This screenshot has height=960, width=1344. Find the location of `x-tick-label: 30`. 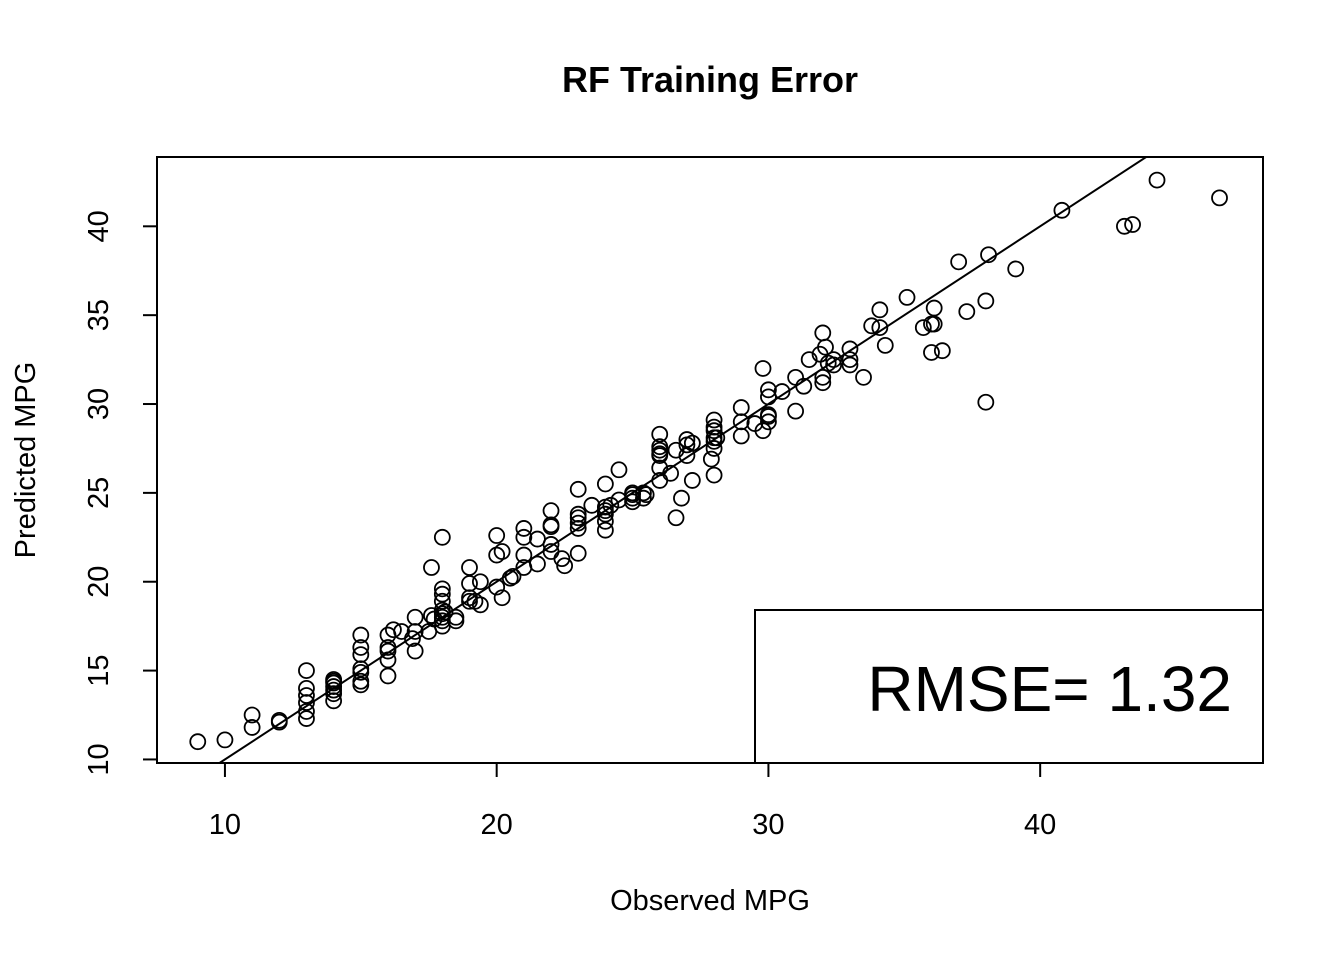

x-tick-label: 30 is located at coordinates (768, 825).